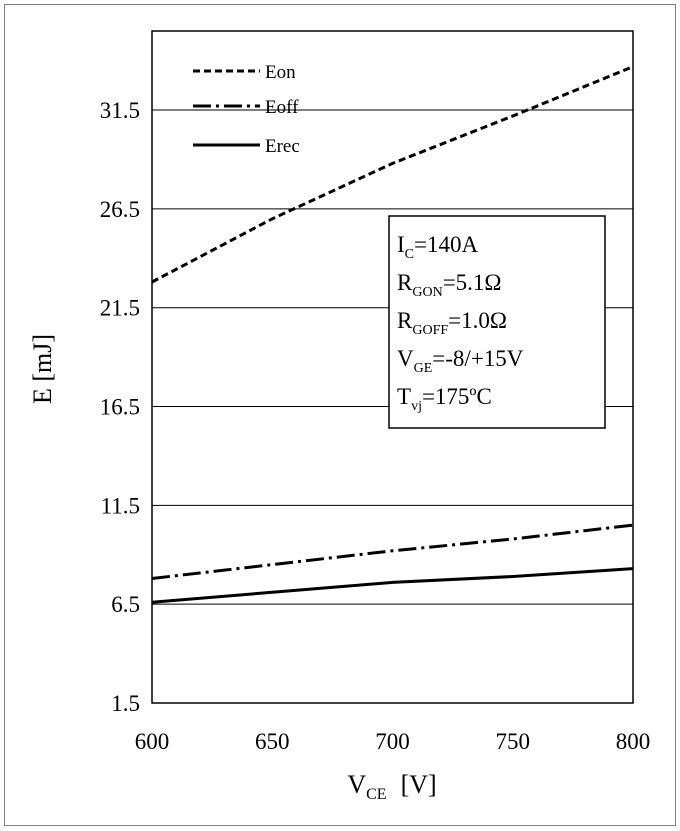  Describe the element at coordinates (120, 308) in the screenshot. I see `y-tick-label: 21.5` at that location.